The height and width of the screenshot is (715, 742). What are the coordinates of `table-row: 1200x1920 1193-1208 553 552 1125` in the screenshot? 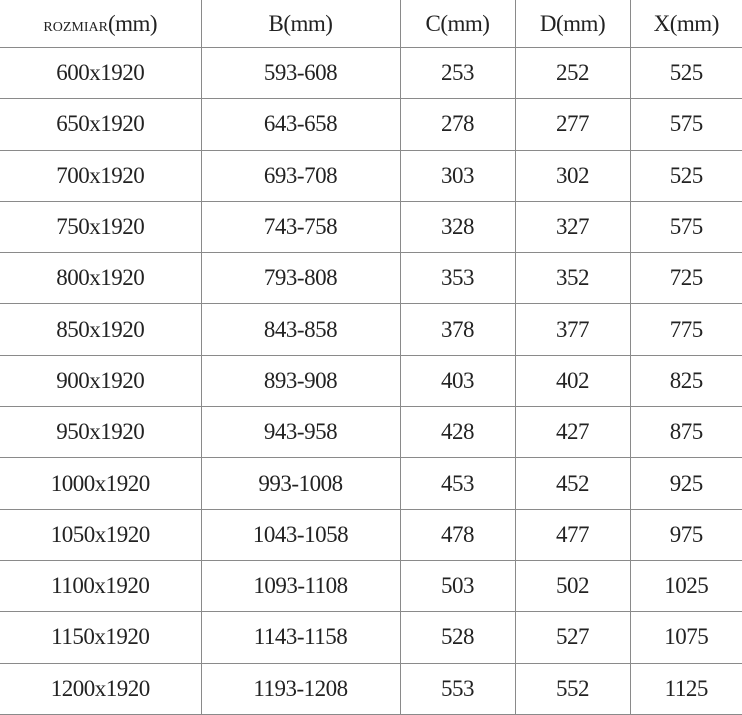 It's located at (371, 689).